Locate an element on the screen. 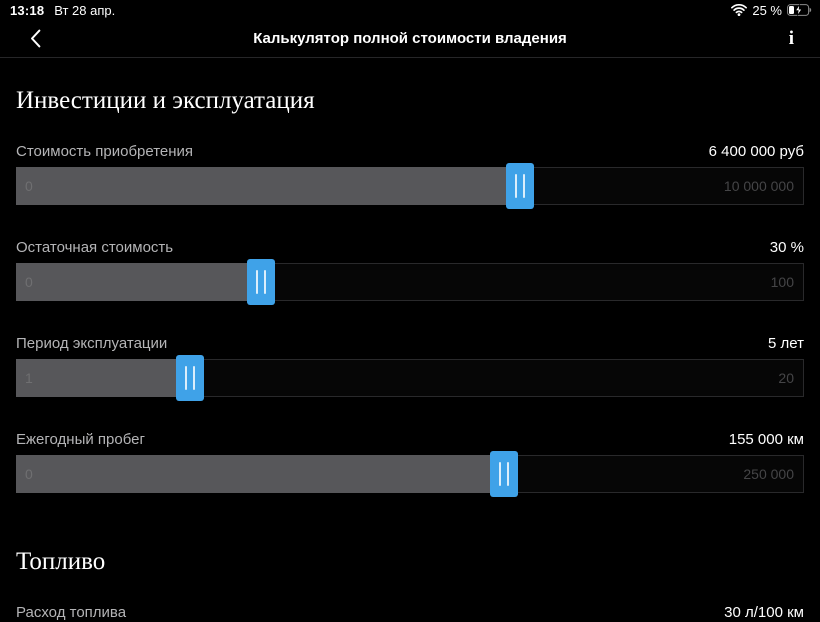 The width and height of the screenshot is (820, 622). wifi-icon is located at coordinates (739, 10).